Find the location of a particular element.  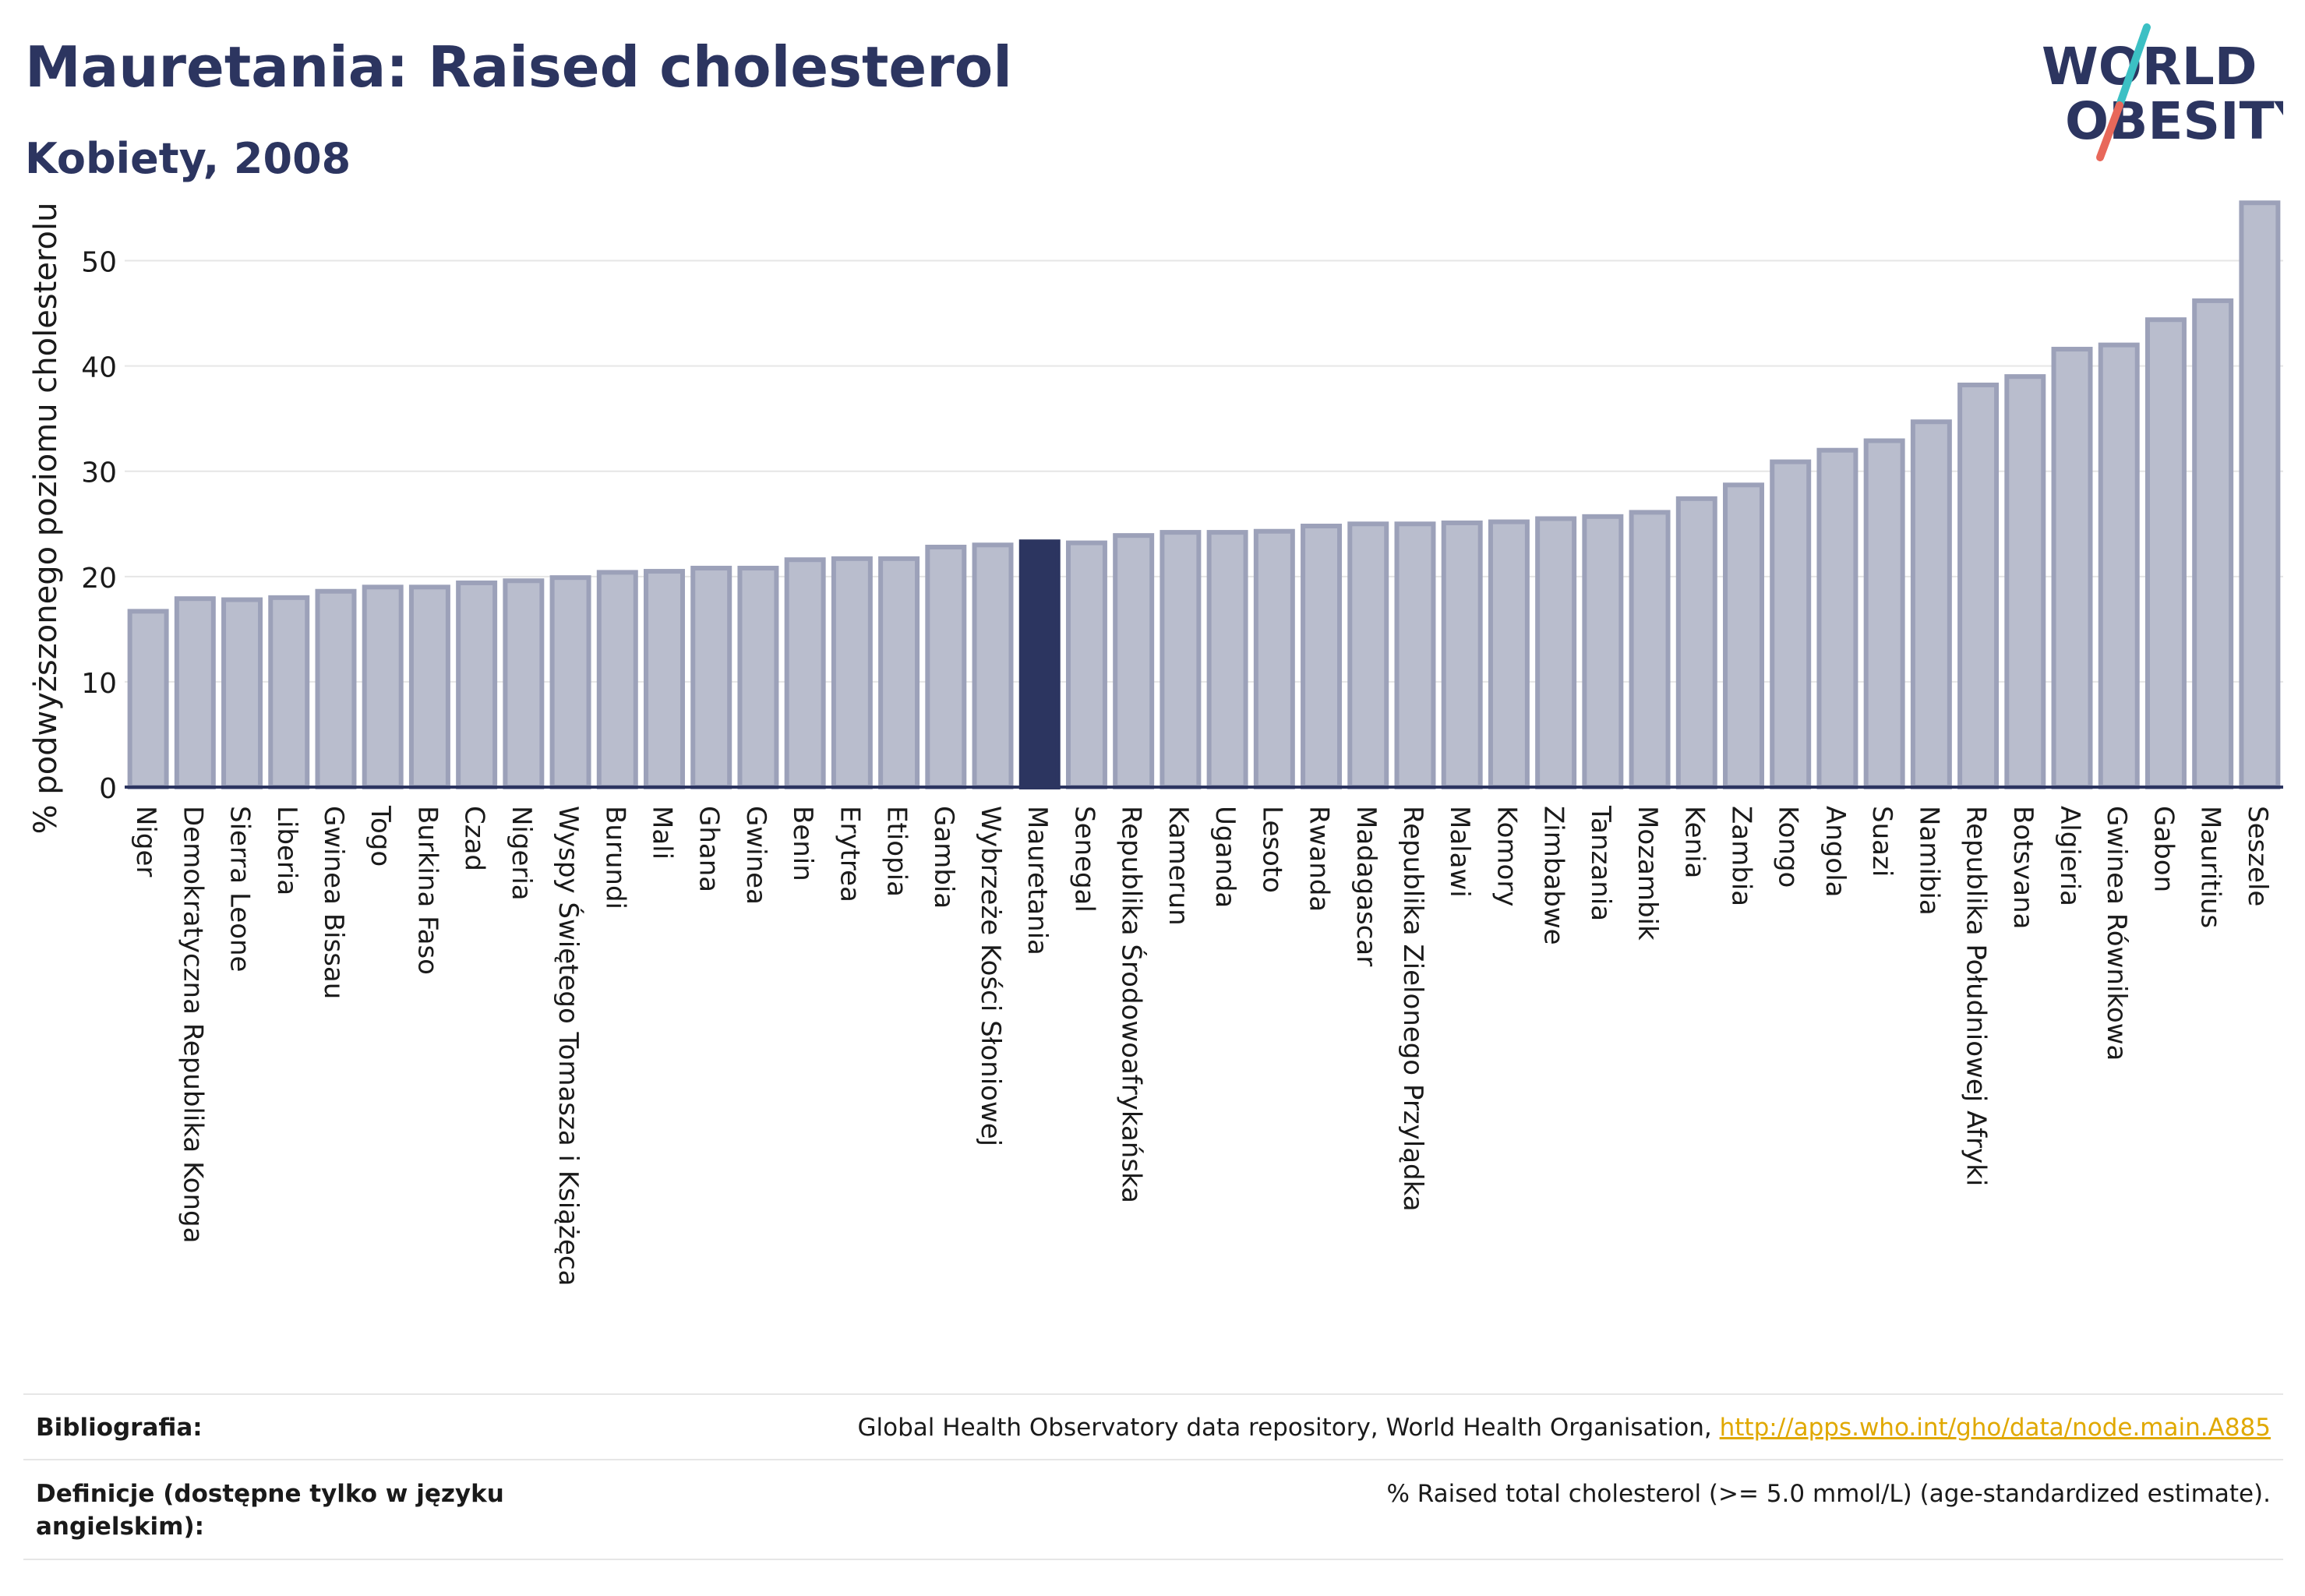

x-tick-label: Mozambik is located at coordinates (1647, 873).